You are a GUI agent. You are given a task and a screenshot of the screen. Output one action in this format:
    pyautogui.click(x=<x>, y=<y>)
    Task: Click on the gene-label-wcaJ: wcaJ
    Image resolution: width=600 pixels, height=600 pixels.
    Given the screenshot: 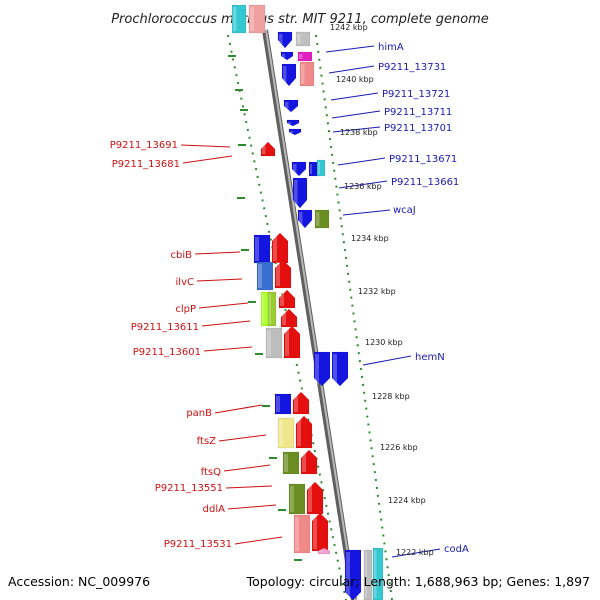 What is the action you would take?
    pyautogui.click(x=404, y=210)
    